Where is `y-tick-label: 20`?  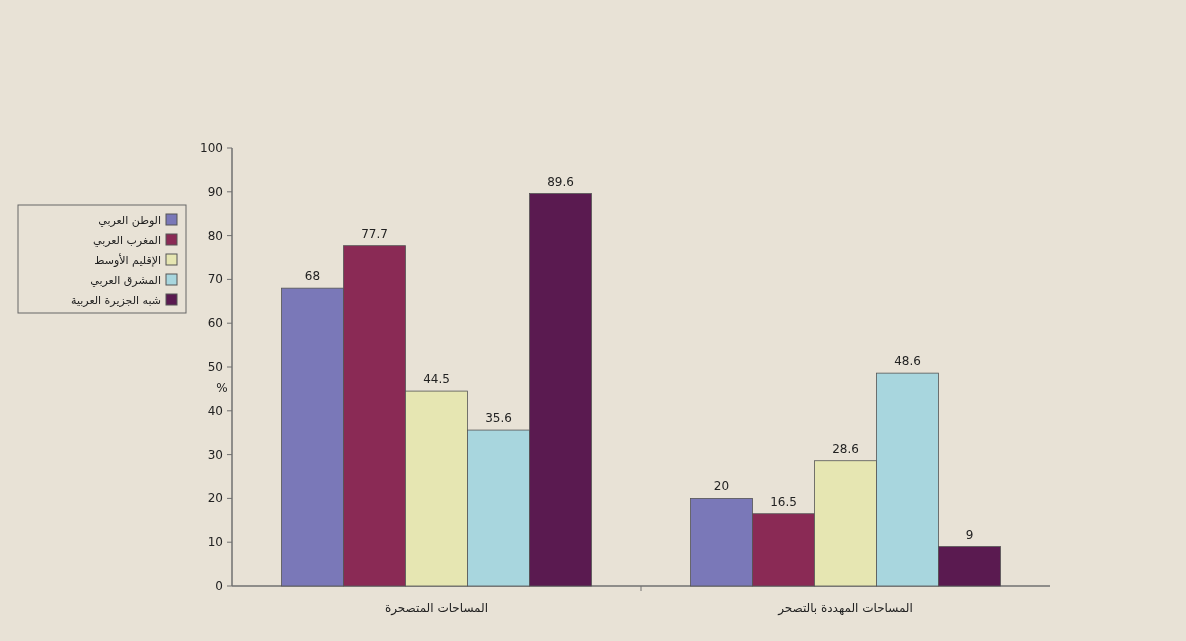
y-tick-label: 20 is located at coordinates (215, 498).